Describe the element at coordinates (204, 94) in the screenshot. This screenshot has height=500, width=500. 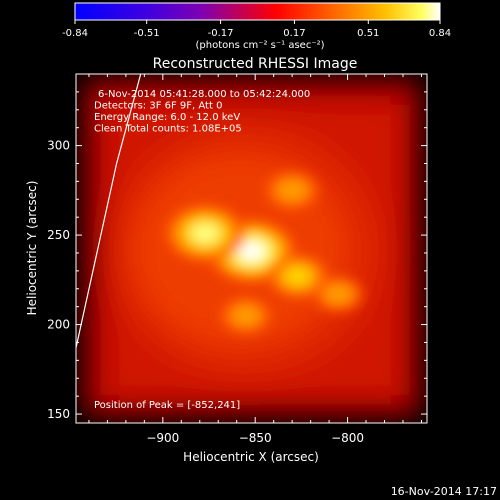
I see `info-line: 6-Nov-2014 05:41:28.000 to 05:42:24.000` at that location.